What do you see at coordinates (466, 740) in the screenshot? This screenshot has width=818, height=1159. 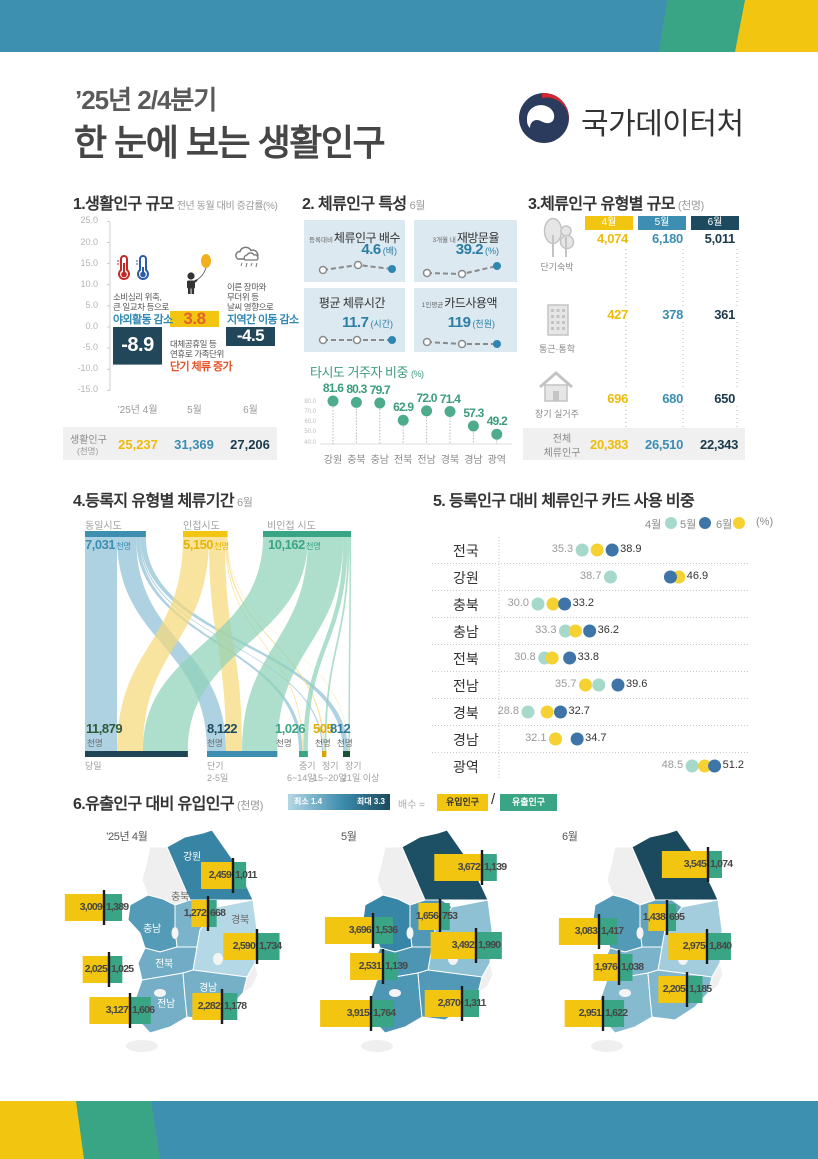 I see `region-label: 경남` at bounding box center [466, 740].